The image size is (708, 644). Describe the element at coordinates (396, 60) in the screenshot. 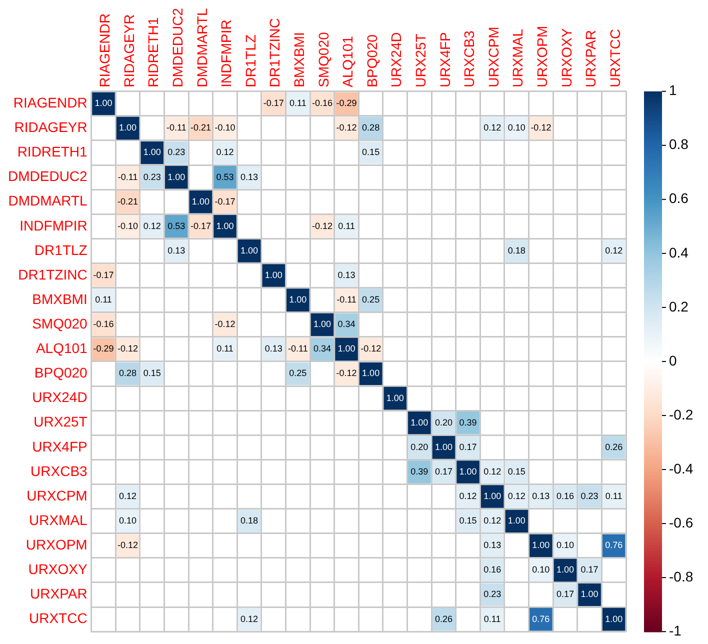

I see `x-tick-label: URX24D` at that location.